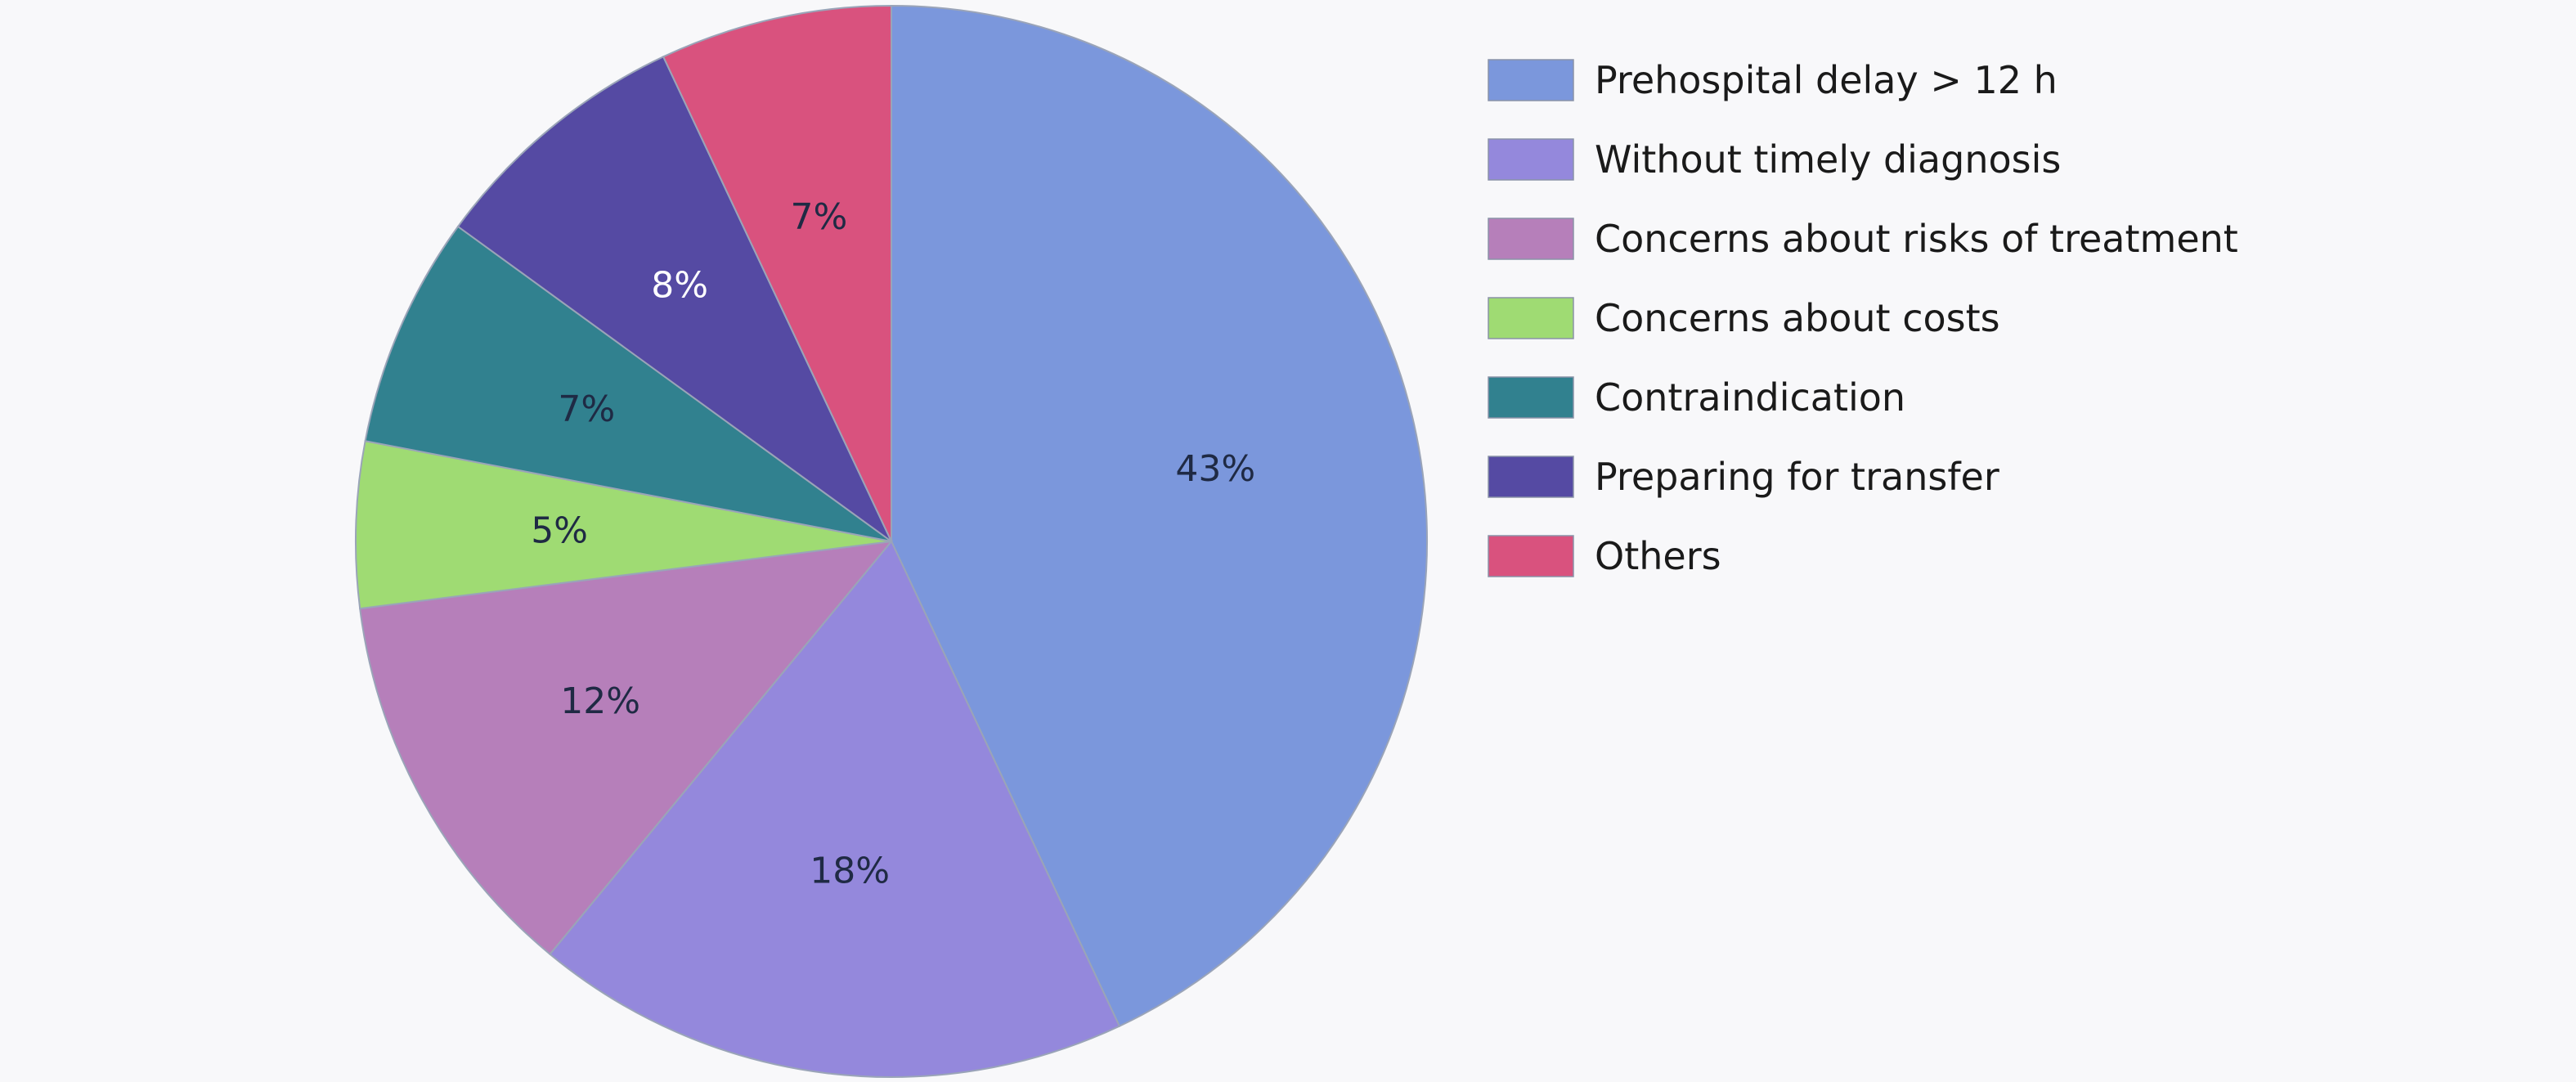 The image size is (2576, 1082). I want to click on pie-slice-preparing-for-transfer, so click(674, 299).